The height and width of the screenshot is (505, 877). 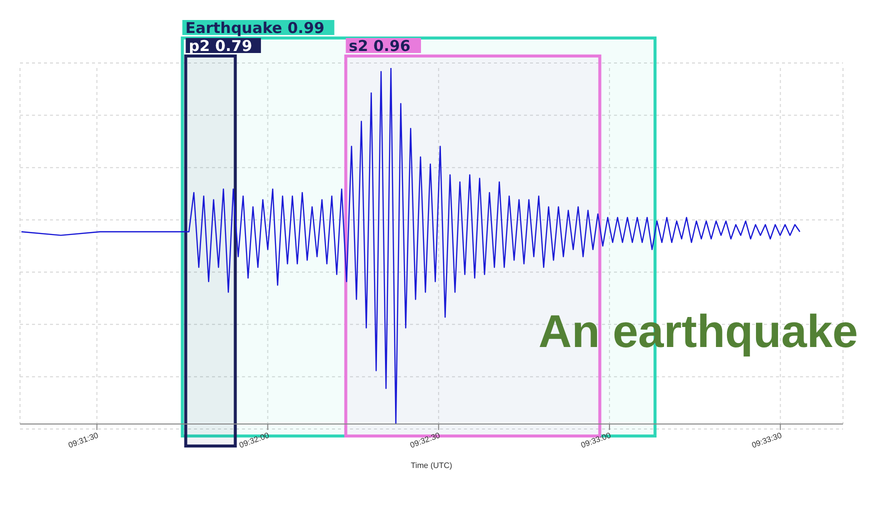 What do you see at coordinates (431, 465) in the screenshot?
I see `x-axis-title: Time (UTC)` at bounding box center [431, 465].